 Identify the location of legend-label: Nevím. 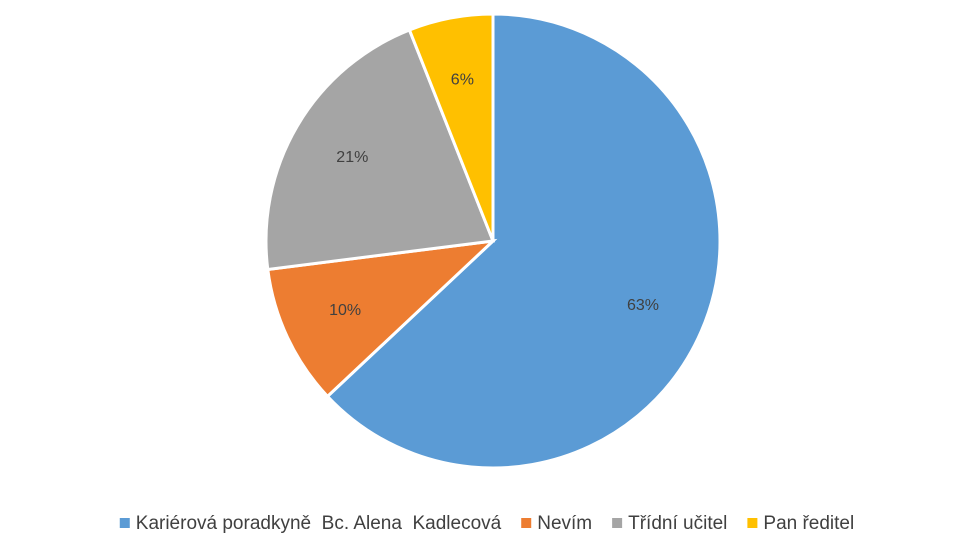
(564, 523).